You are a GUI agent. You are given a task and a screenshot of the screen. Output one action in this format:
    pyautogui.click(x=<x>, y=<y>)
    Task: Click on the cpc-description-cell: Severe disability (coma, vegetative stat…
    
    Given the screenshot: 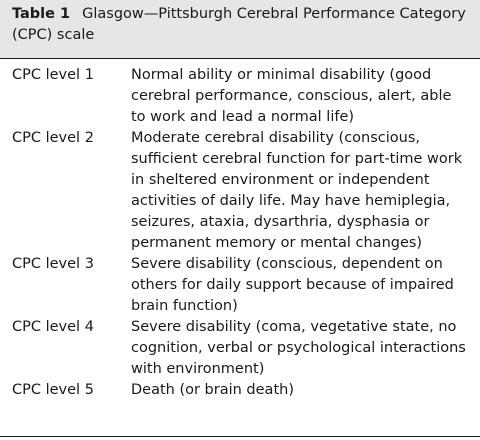 What is the action you would take?
    pyautogui.click(x=298, y=348)
    